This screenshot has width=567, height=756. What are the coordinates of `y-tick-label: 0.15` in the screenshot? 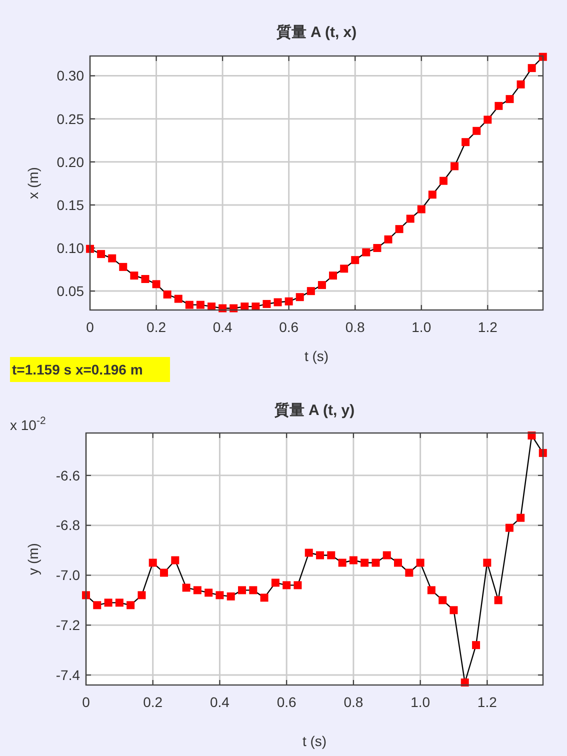 It's located at (70, 204).